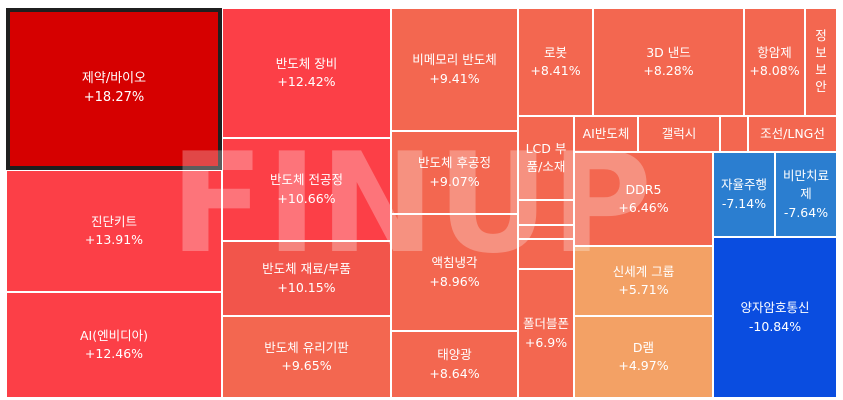 The width and height of the screenshot is (843, 400). I want to click on tile-3d-nand: 3D 낸드 +8.28%, so click(668, 62).